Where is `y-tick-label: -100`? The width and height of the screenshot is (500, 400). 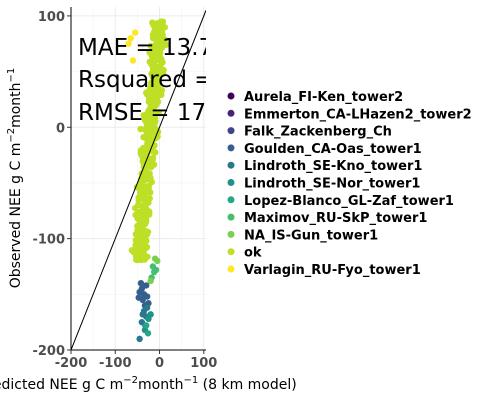 y-tick-label: -100 is located at coordinates (48, 240).